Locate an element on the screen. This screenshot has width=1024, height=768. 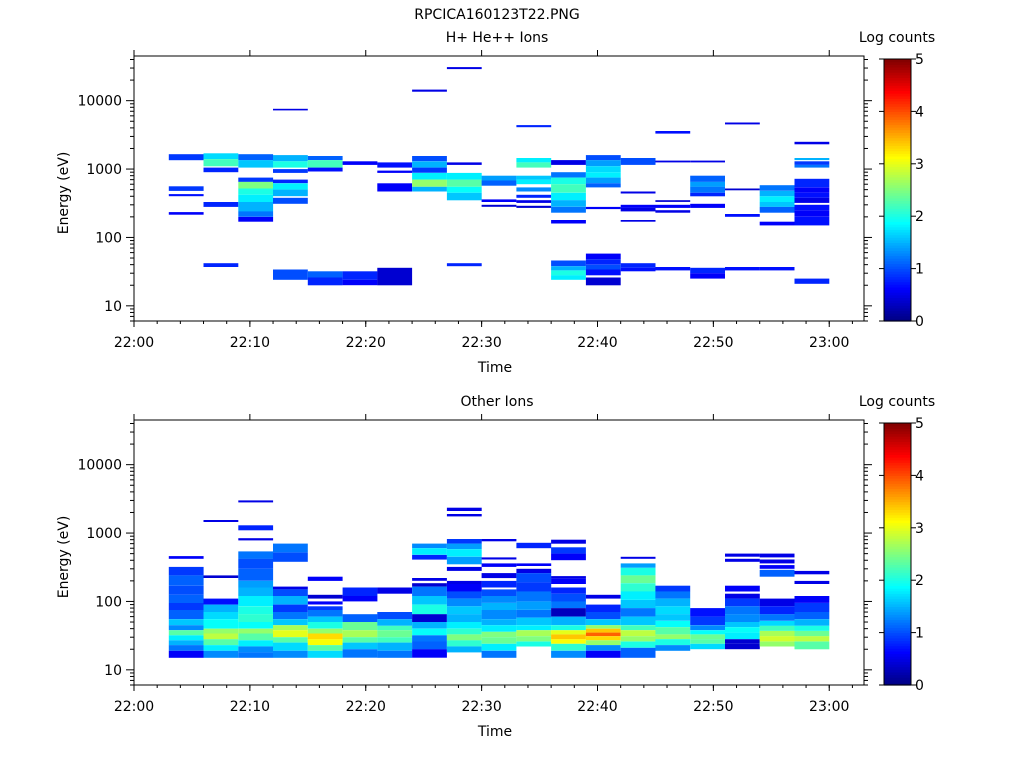
x-tick-label: 22:30 is located at coordinates (481, 707).